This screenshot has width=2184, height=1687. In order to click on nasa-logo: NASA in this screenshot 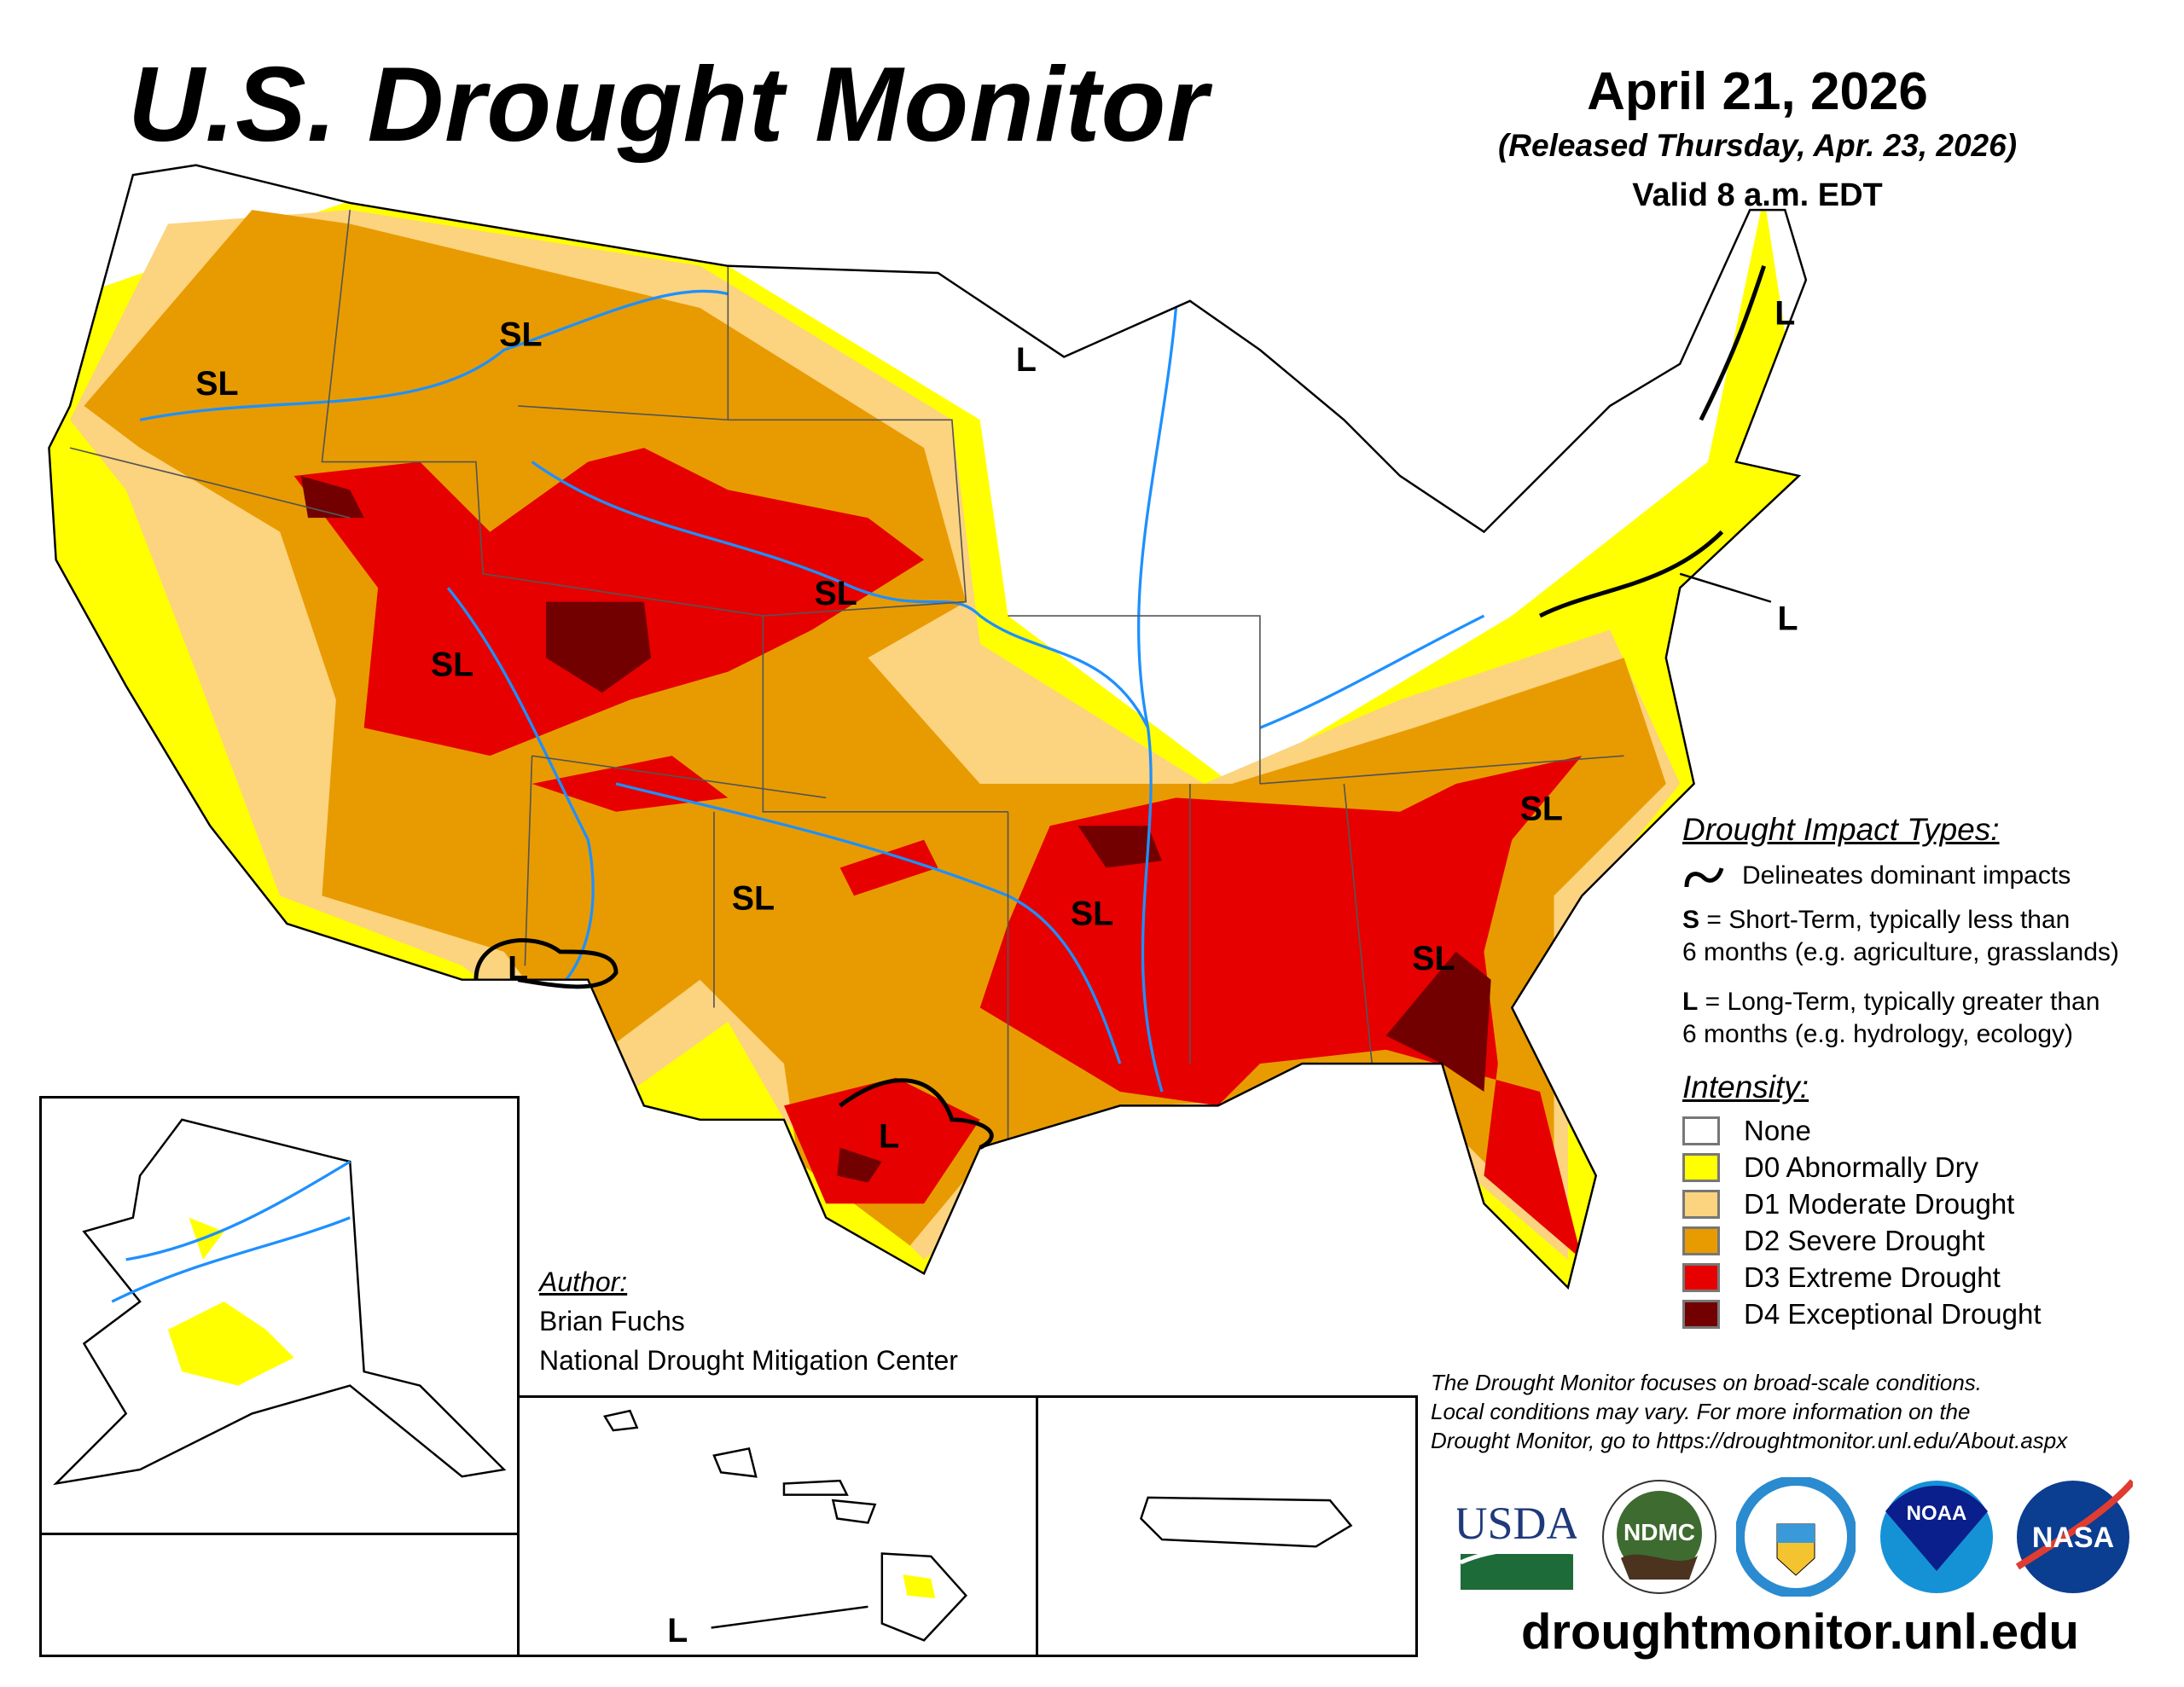, I will do `click(2074, 1536)`.